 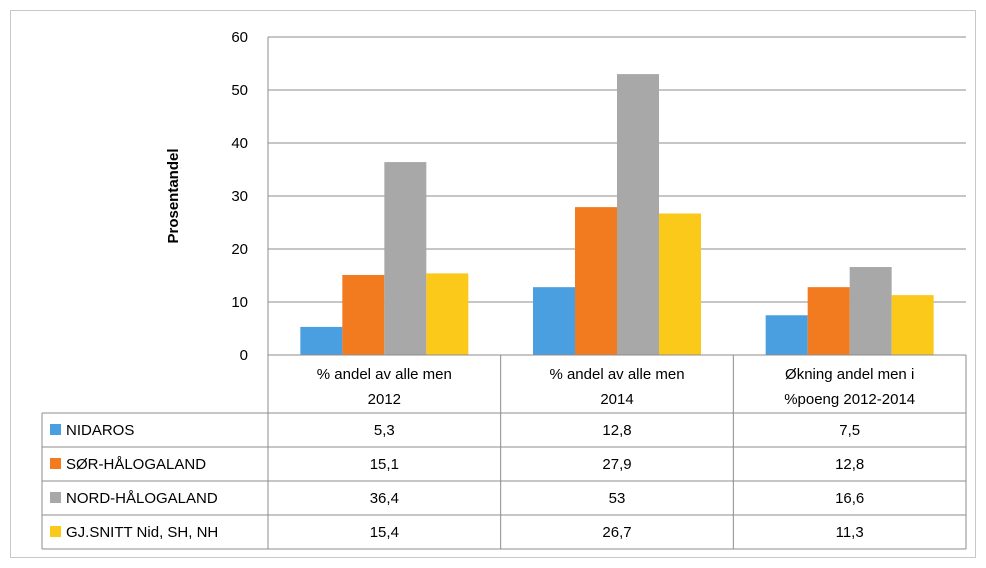 What do you see at coordinates (239, 37) in the screenshot?
I see `y-tick-label: 60` at bounding box center [239, 37].